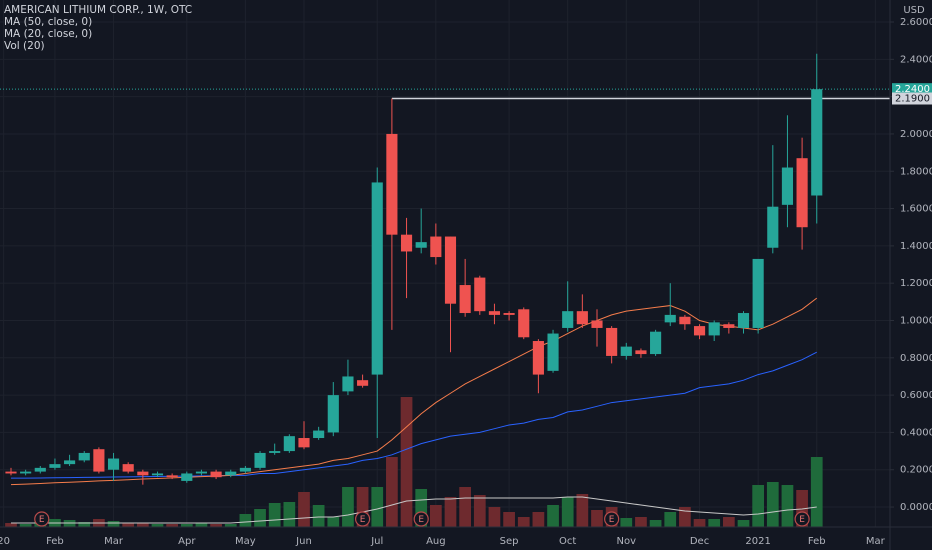 This screenshot has width=932, height=550. I want to click on legend-ma50: MA (50, close, 0), so click(48, 22).